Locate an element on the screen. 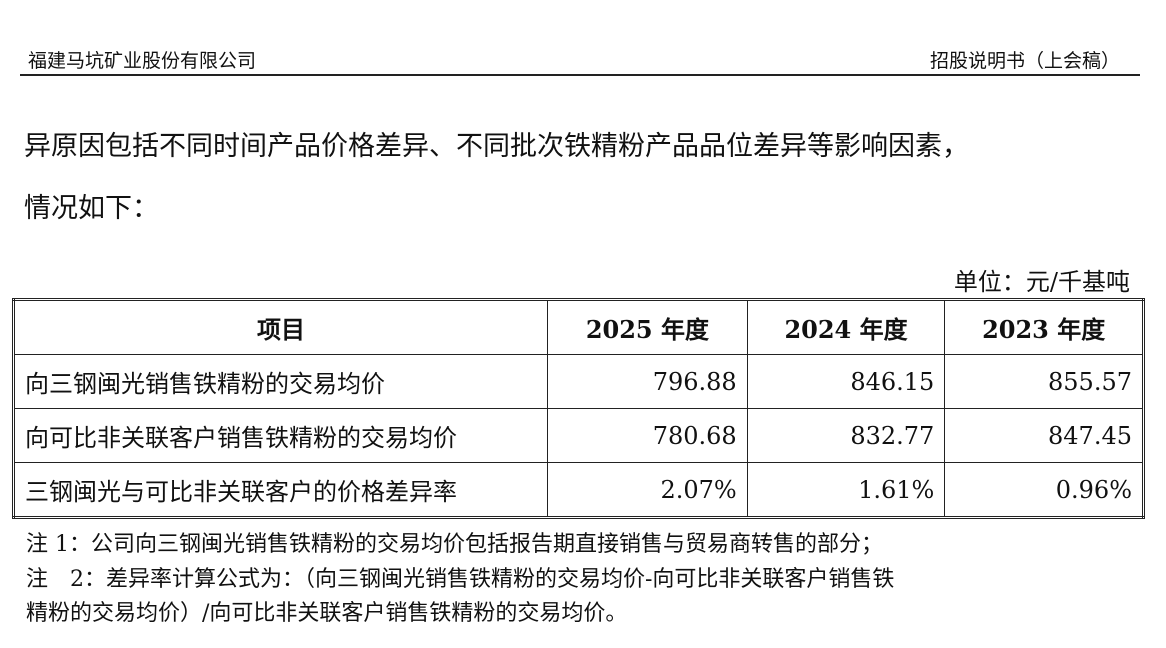 This screenshot has height=648, width=1166. value-cell: 2.07% is located at coordinates (647, 490).